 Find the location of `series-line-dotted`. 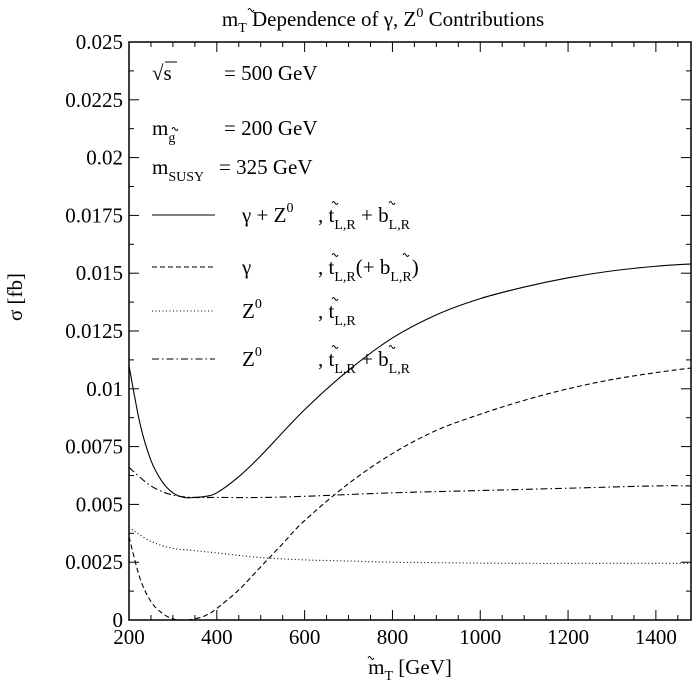

series-line-dotted is located at coordinates (409, 545).